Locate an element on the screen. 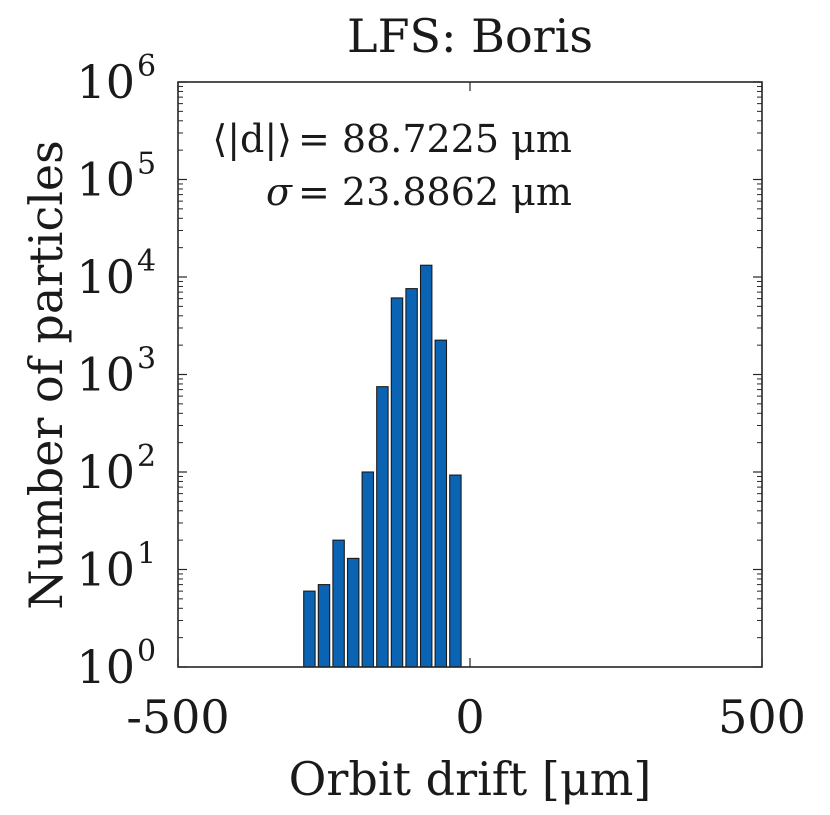 This screenshot has height=815, width=830. x-tick-labels: -500 0 500 is located at coordinates (466, 717).